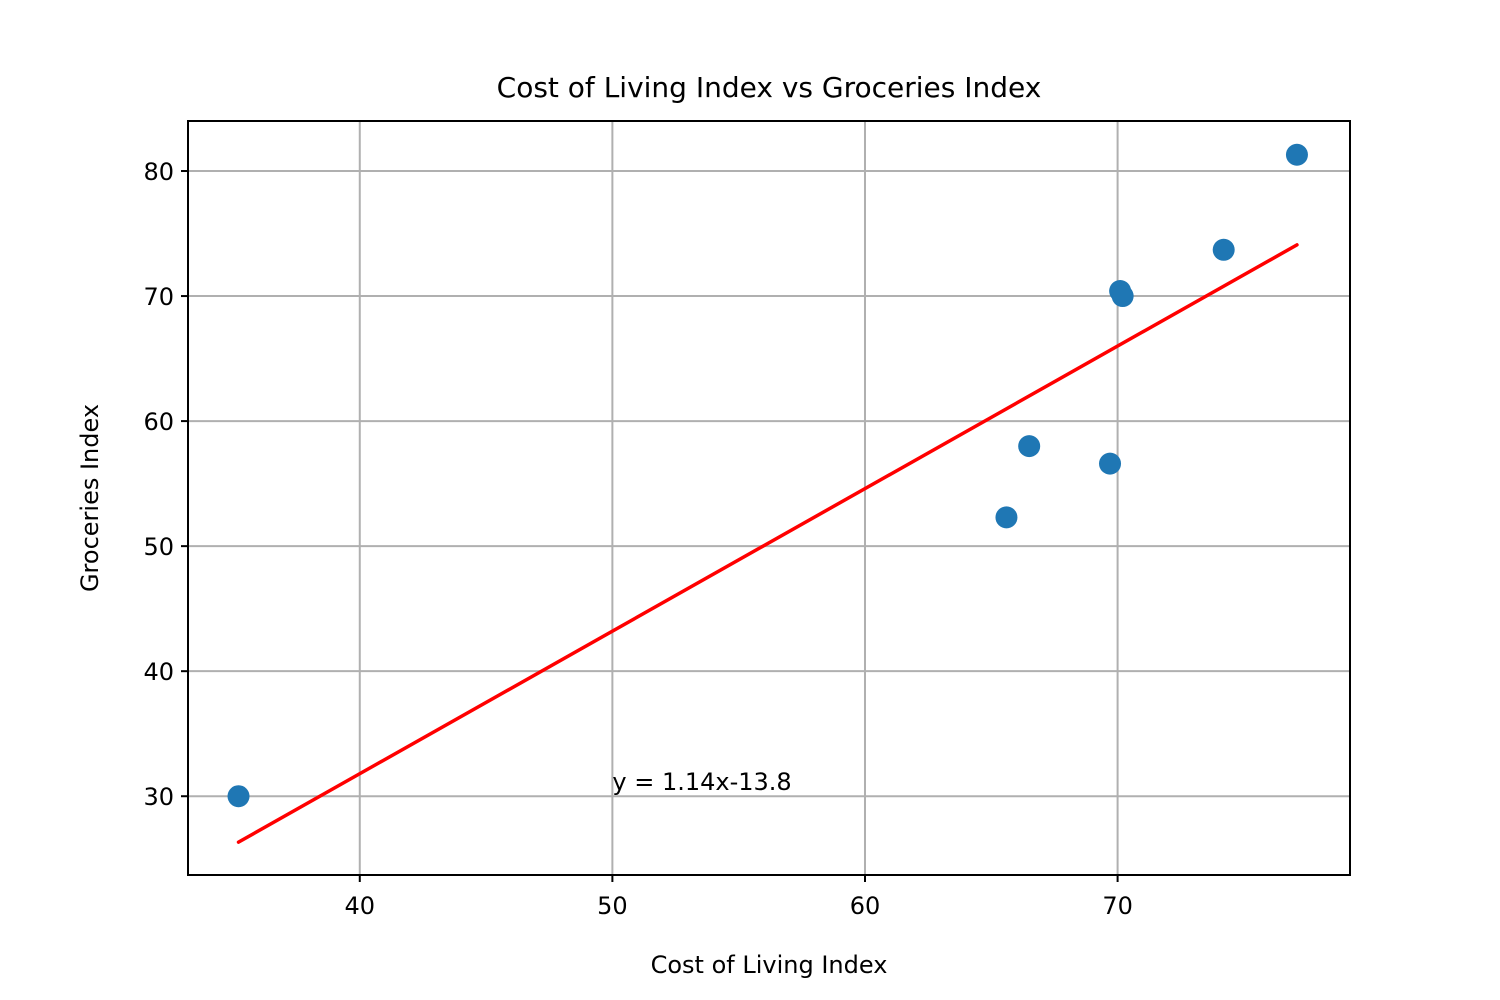  Describe the element at coordinates (158, 547) in the screenshot. I see `y-tick-label: 50` at that location.